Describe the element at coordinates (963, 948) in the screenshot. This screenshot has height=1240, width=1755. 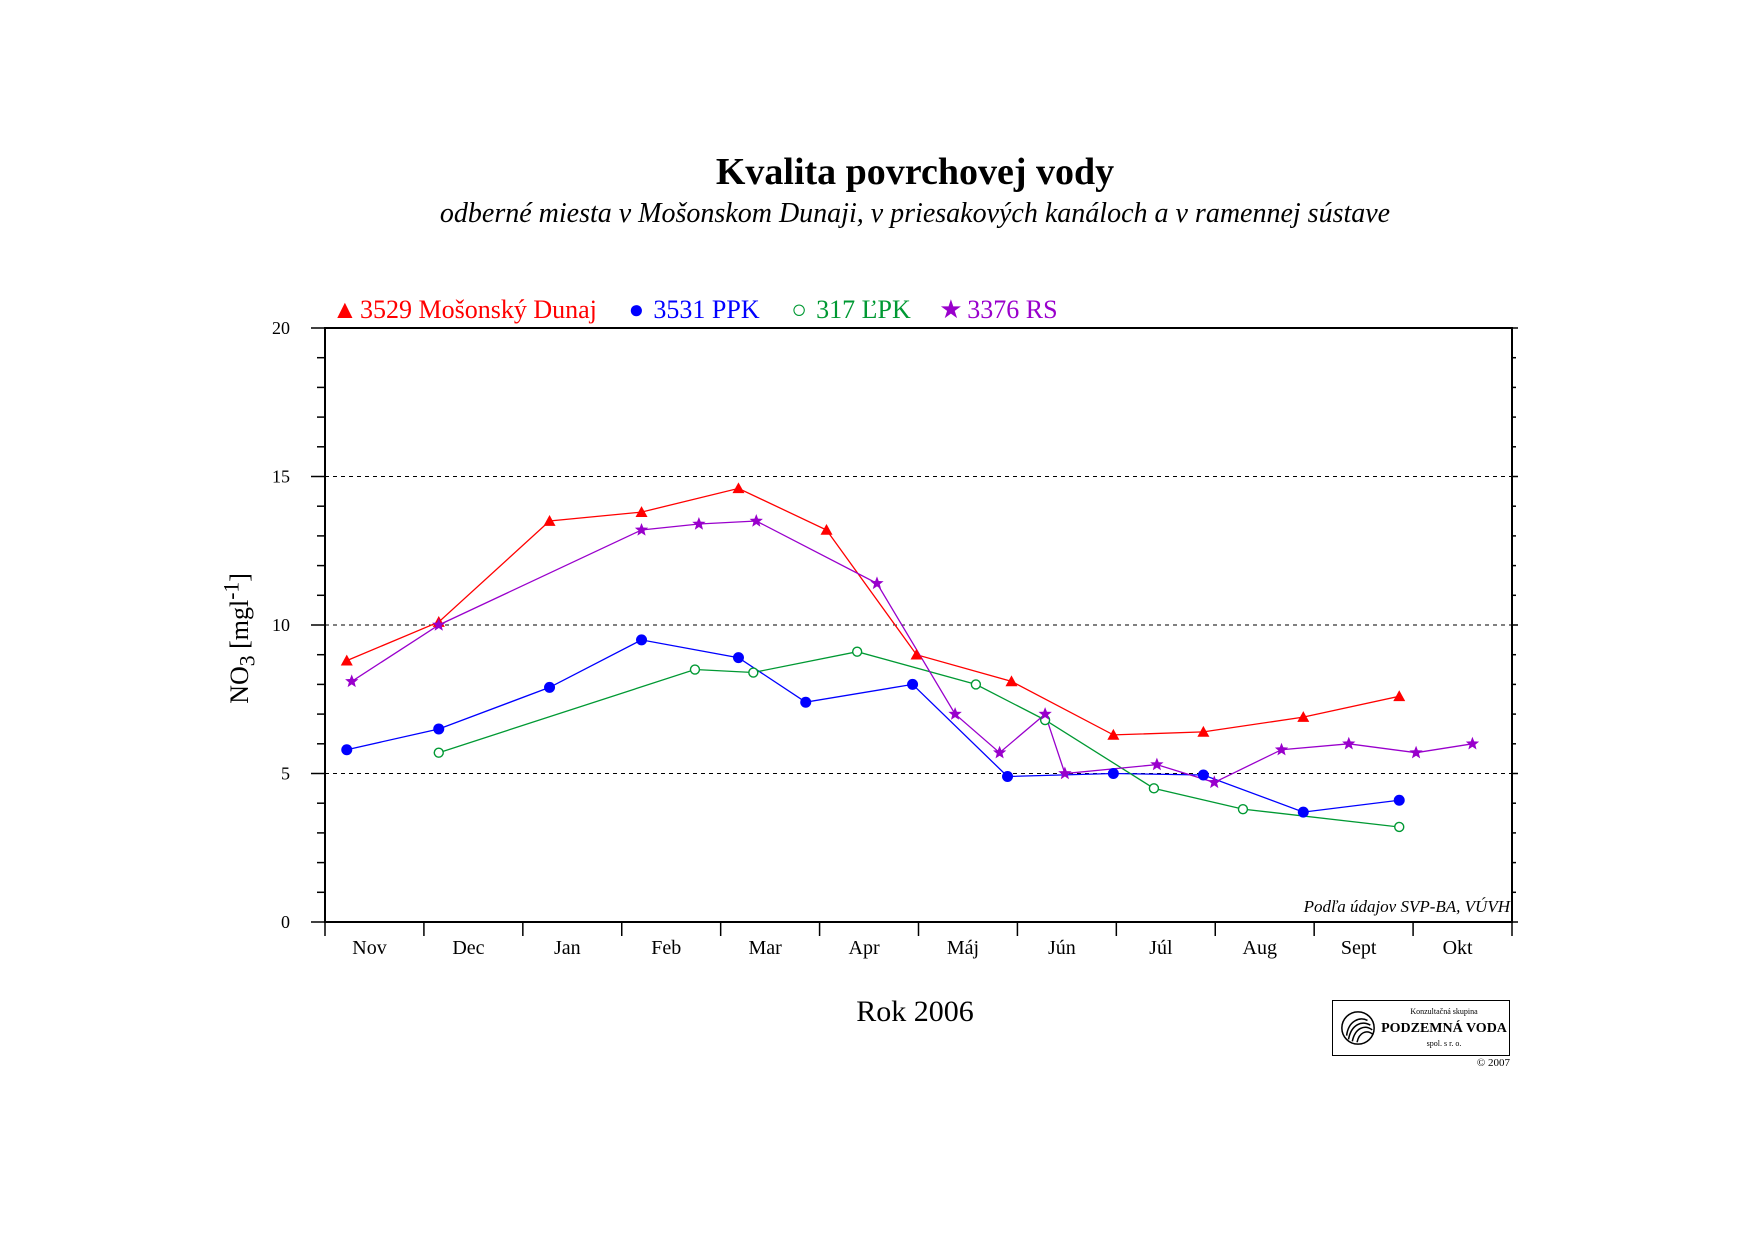
I see `x-tick-label: Máj` at that location.